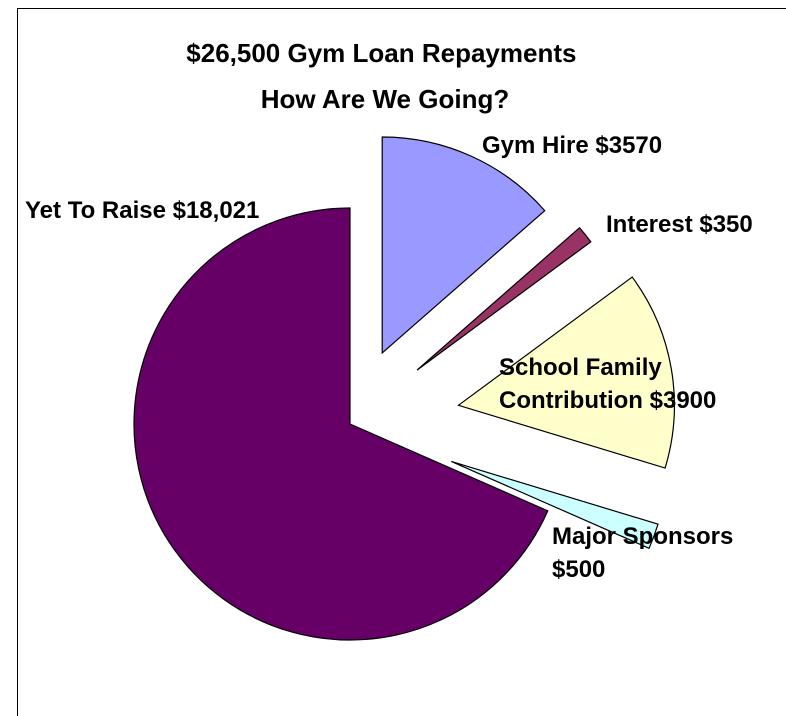 The image size is (786, 716). What do you see at coordinates (642, 536) in the screenshot?
I see `slice-label-3-line-0: Major Sponsors` at bounding box center [642, 536].